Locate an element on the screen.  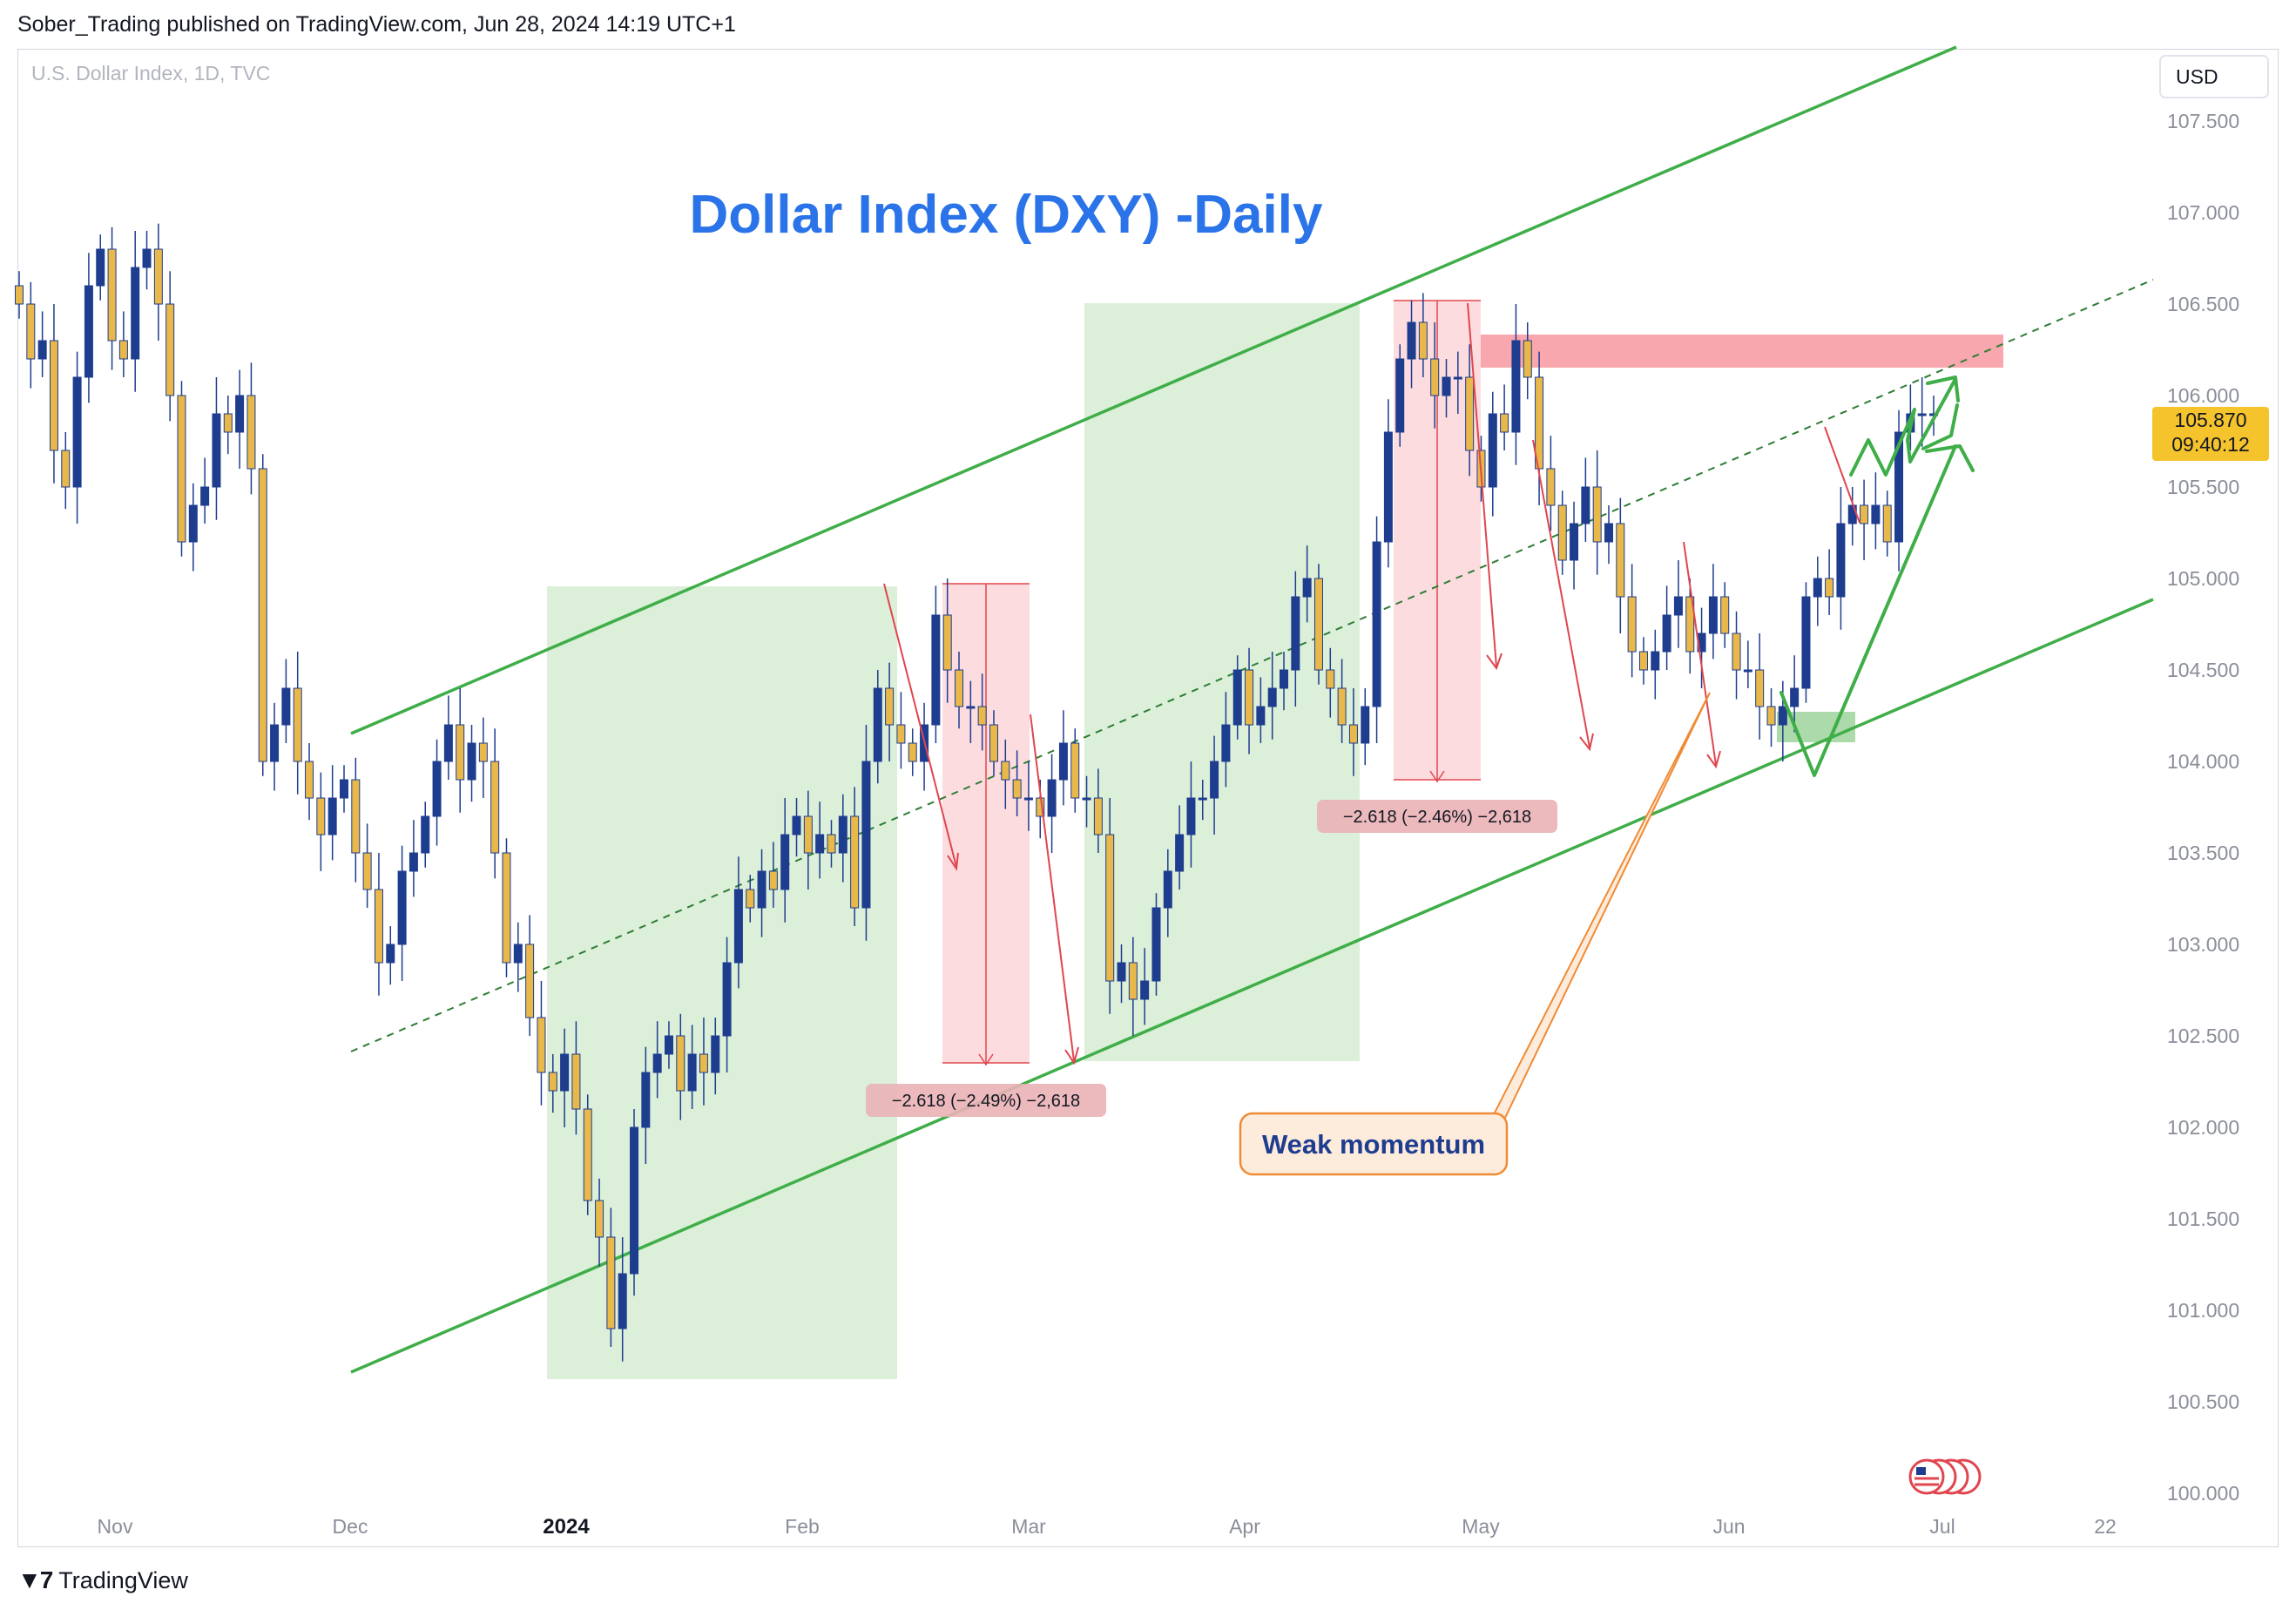
time-tick: Jun is located at coordinates (1728, 1526).